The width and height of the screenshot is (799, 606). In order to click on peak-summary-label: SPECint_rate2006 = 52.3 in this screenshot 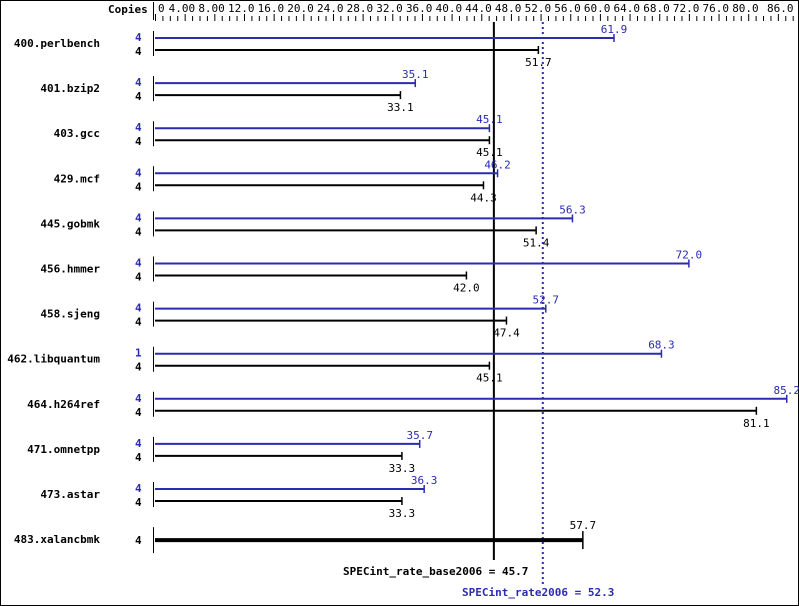, I will do `click(538, 592)`.